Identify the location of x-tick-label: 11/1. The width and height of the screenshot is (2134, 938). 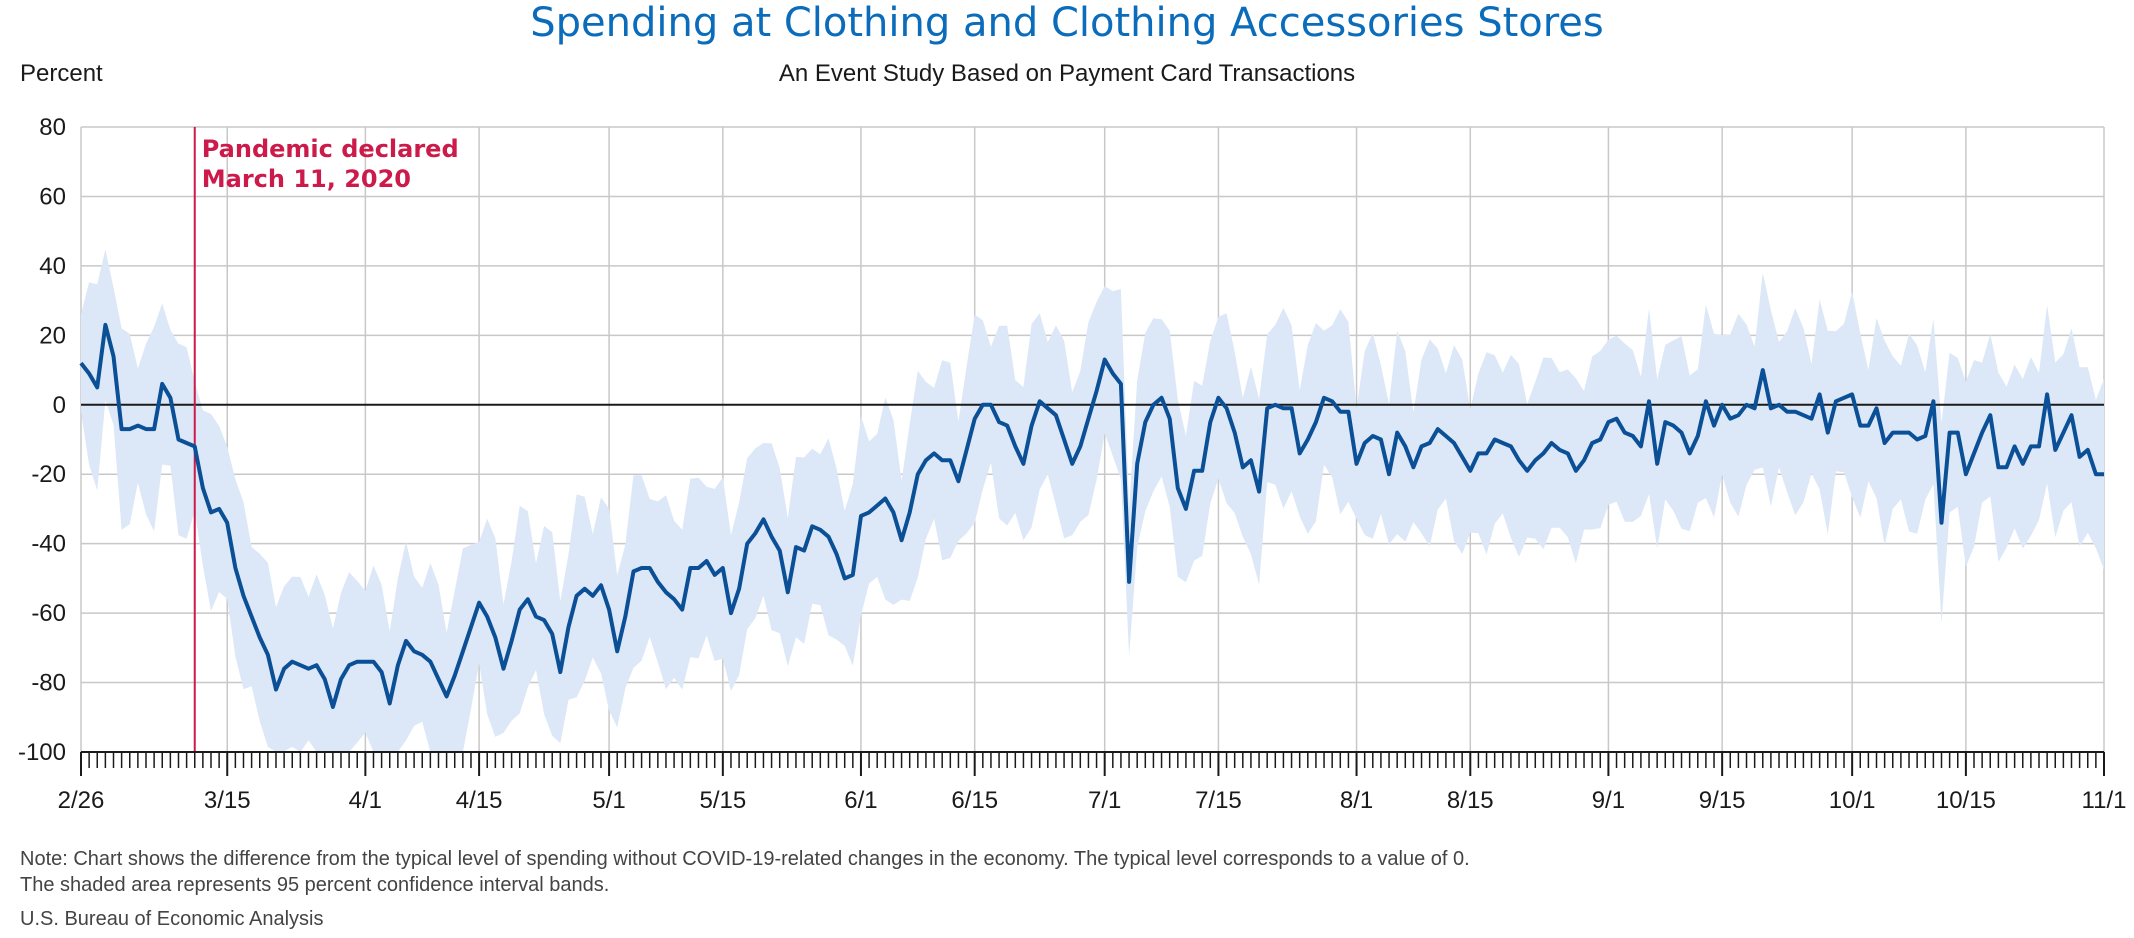
(2104, 800).